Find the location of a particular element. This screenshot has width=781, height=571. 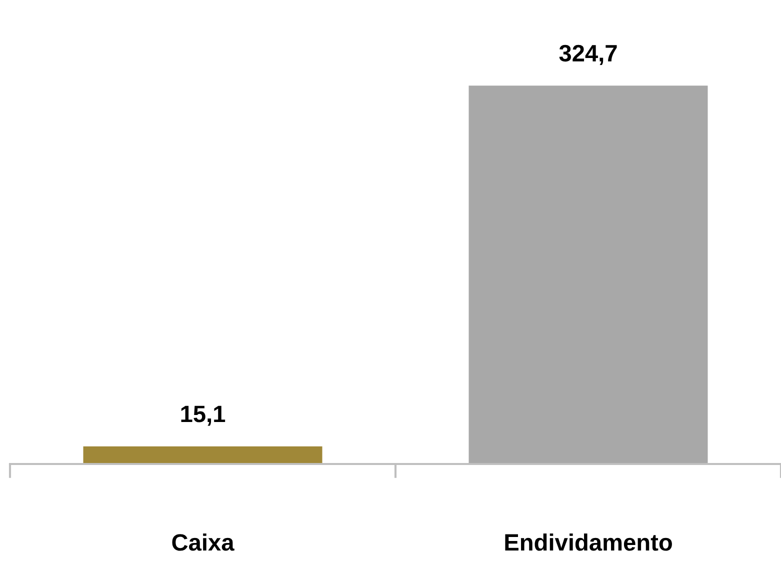

data-label: 324,7 is located at coordinates (588, 54).